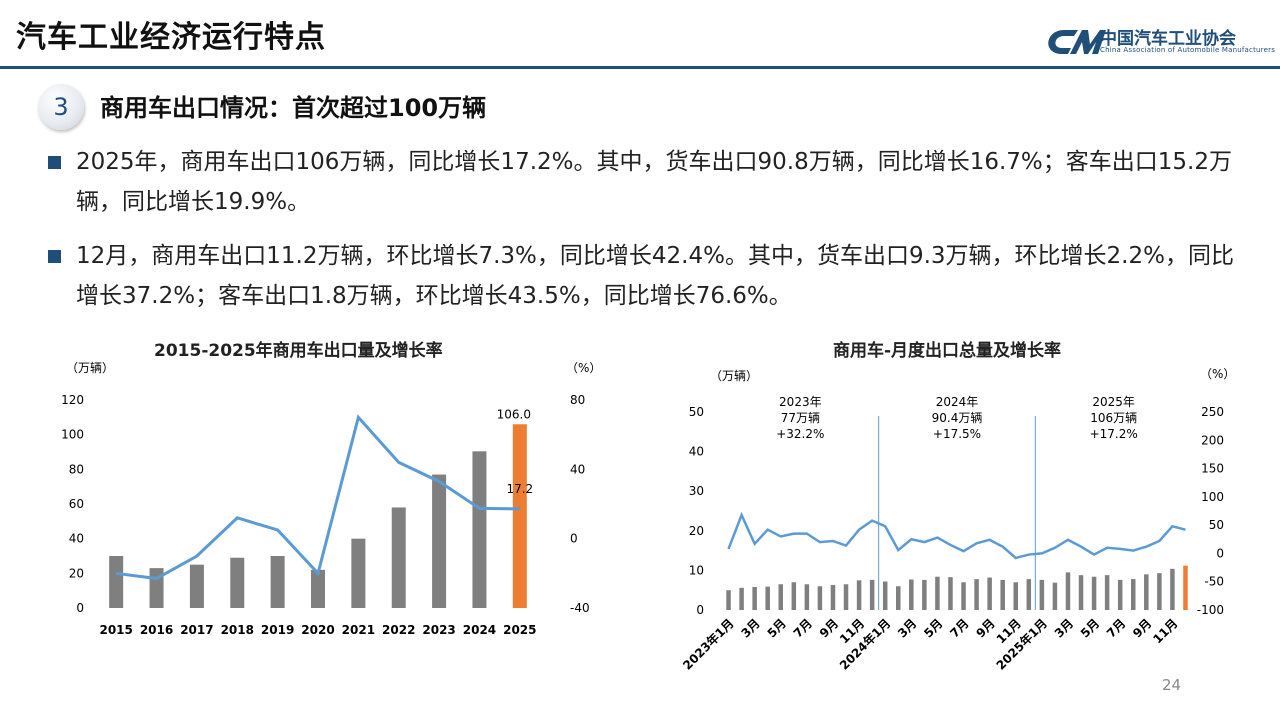  What do you see at coordinates (514, 414) in the screenshot?
I see `bar-data-label: 106.0` at bounding box center [514, 414].